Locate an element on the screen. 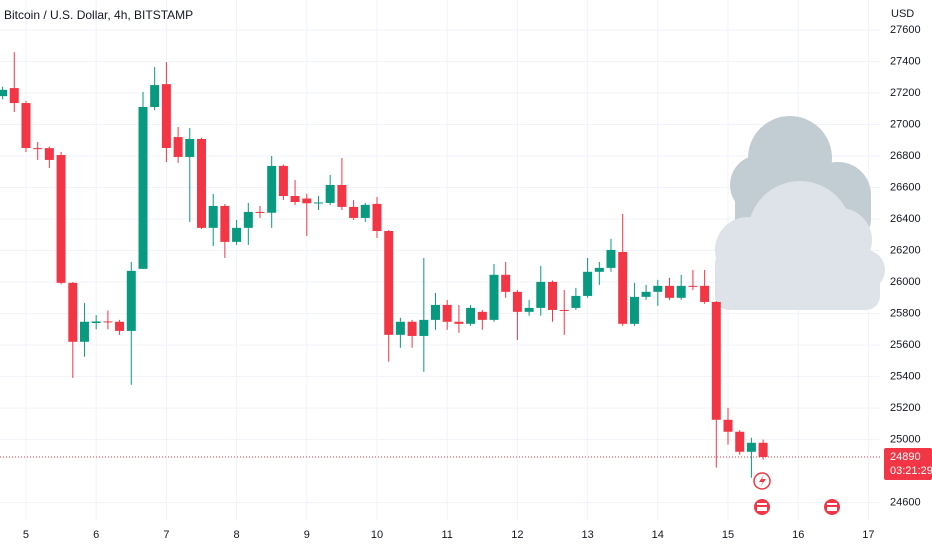 This screenshot has height=550, width=932. y-tick-label: 25200 is located at coordinates (905, 408).